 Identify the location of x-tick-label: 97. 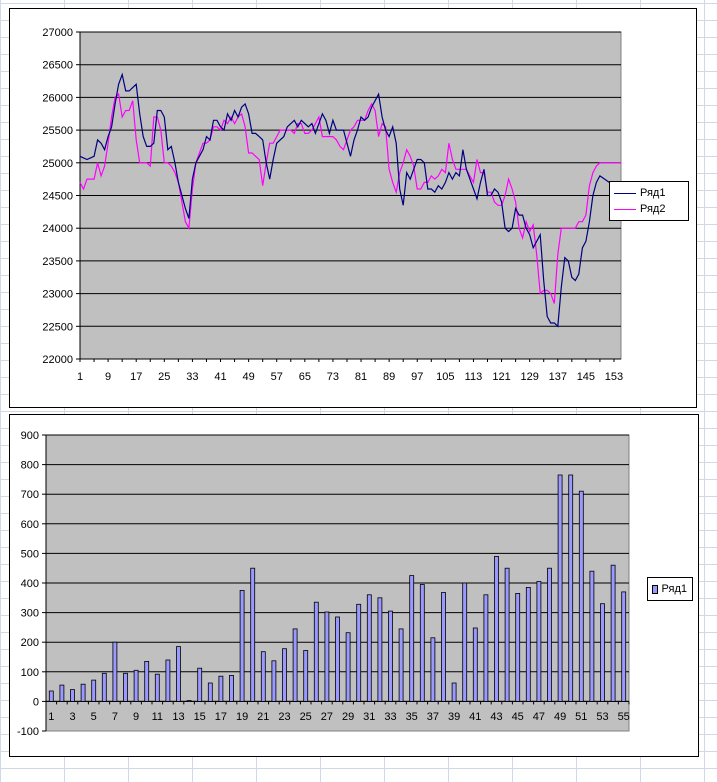
(417, 377).